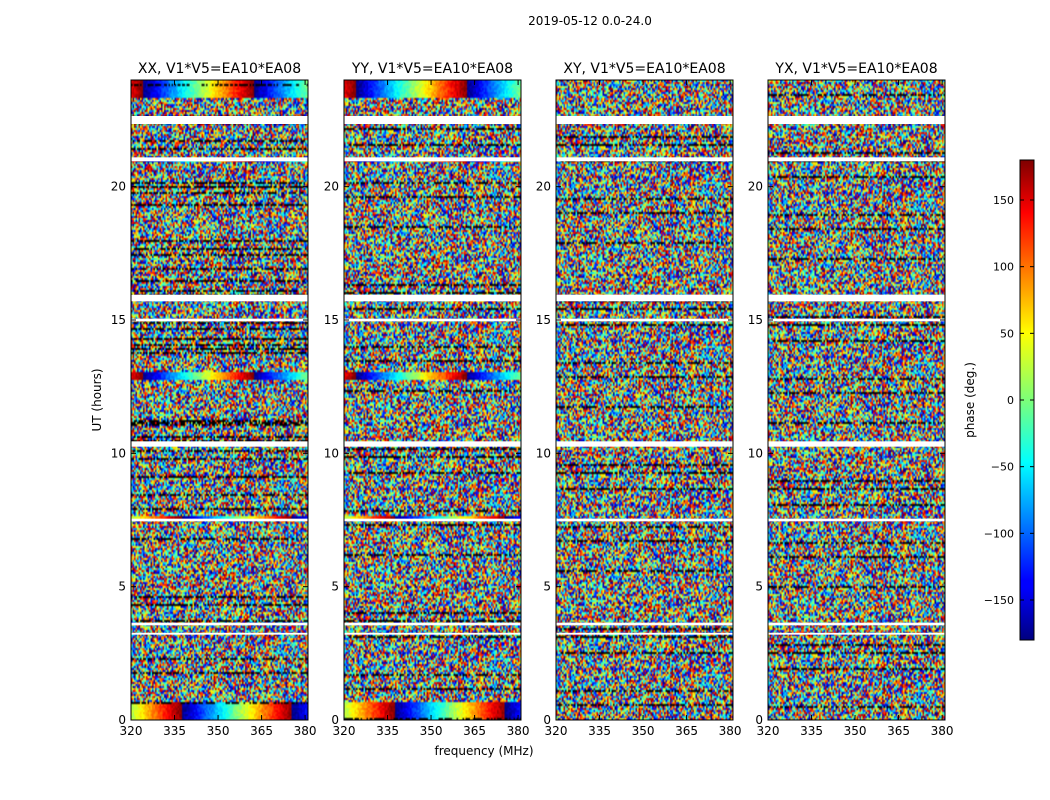 This screenshot has width=1050, height=800. What do you see at coordinates (999, 600) in the screenshot?
I see `colorbar-tick-label: −150` at bounding box center [999, 600].